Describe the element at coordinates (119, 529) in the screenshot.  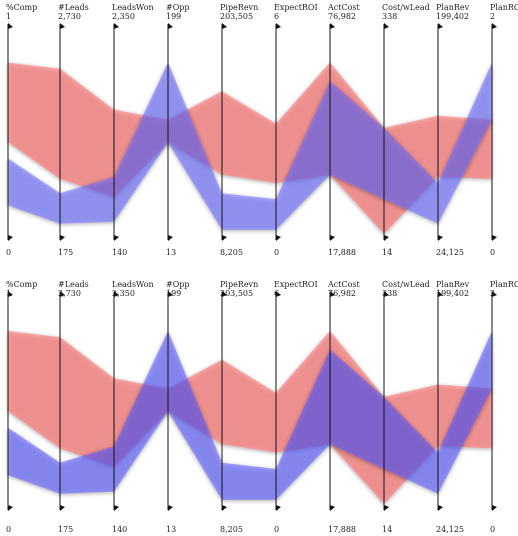
I see `axis-min-label: 140` at that location.